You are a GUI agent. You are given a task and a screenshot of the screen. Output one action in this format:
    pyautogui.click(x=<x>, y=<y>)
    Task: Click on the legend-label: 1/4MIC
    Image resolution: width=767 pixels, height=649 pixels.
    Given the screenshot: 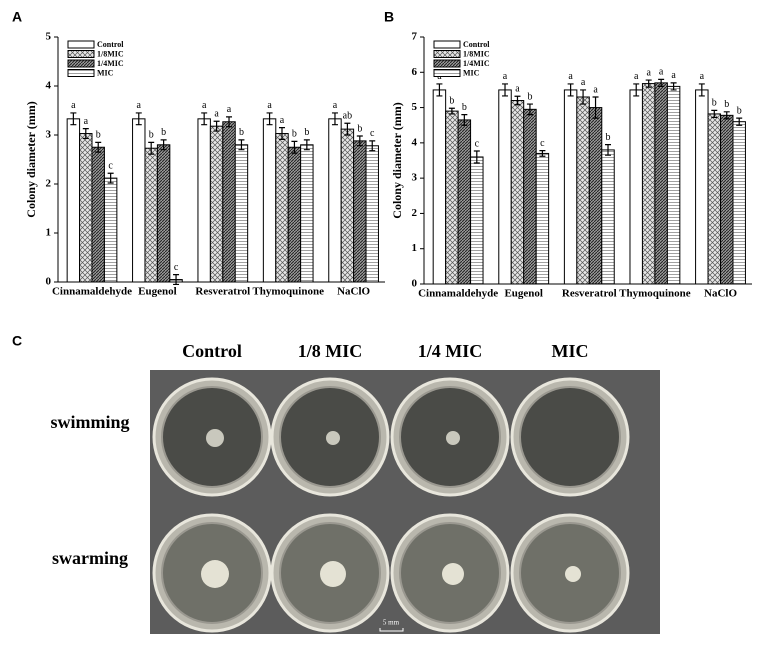 What is the action you would take?
    pyautogui.click(x=110, y=63)
    